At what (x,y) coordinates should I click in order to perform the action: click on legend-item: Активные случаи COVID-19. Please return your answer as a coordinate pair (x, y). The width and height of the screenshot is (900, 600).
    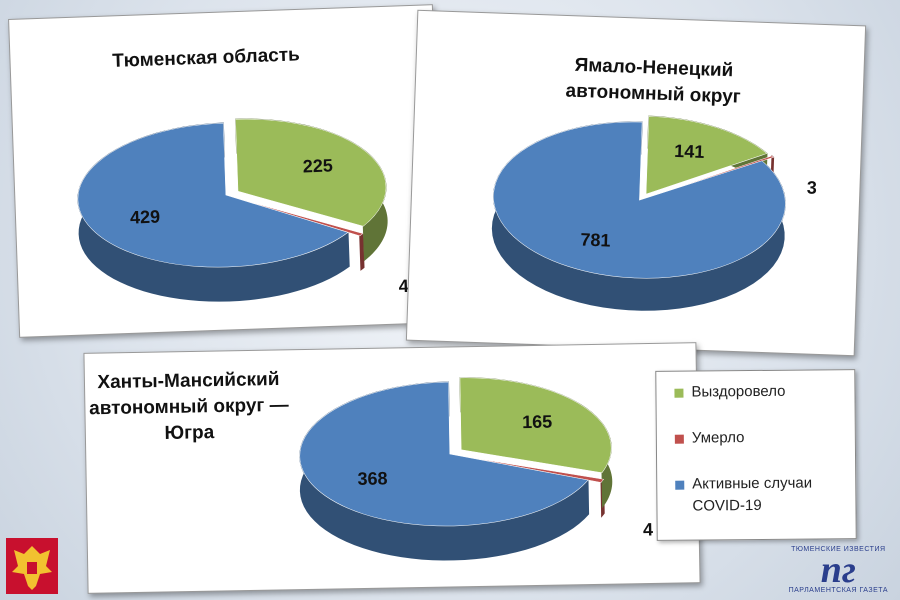
    Looking at the image, I should click on (760, 494).